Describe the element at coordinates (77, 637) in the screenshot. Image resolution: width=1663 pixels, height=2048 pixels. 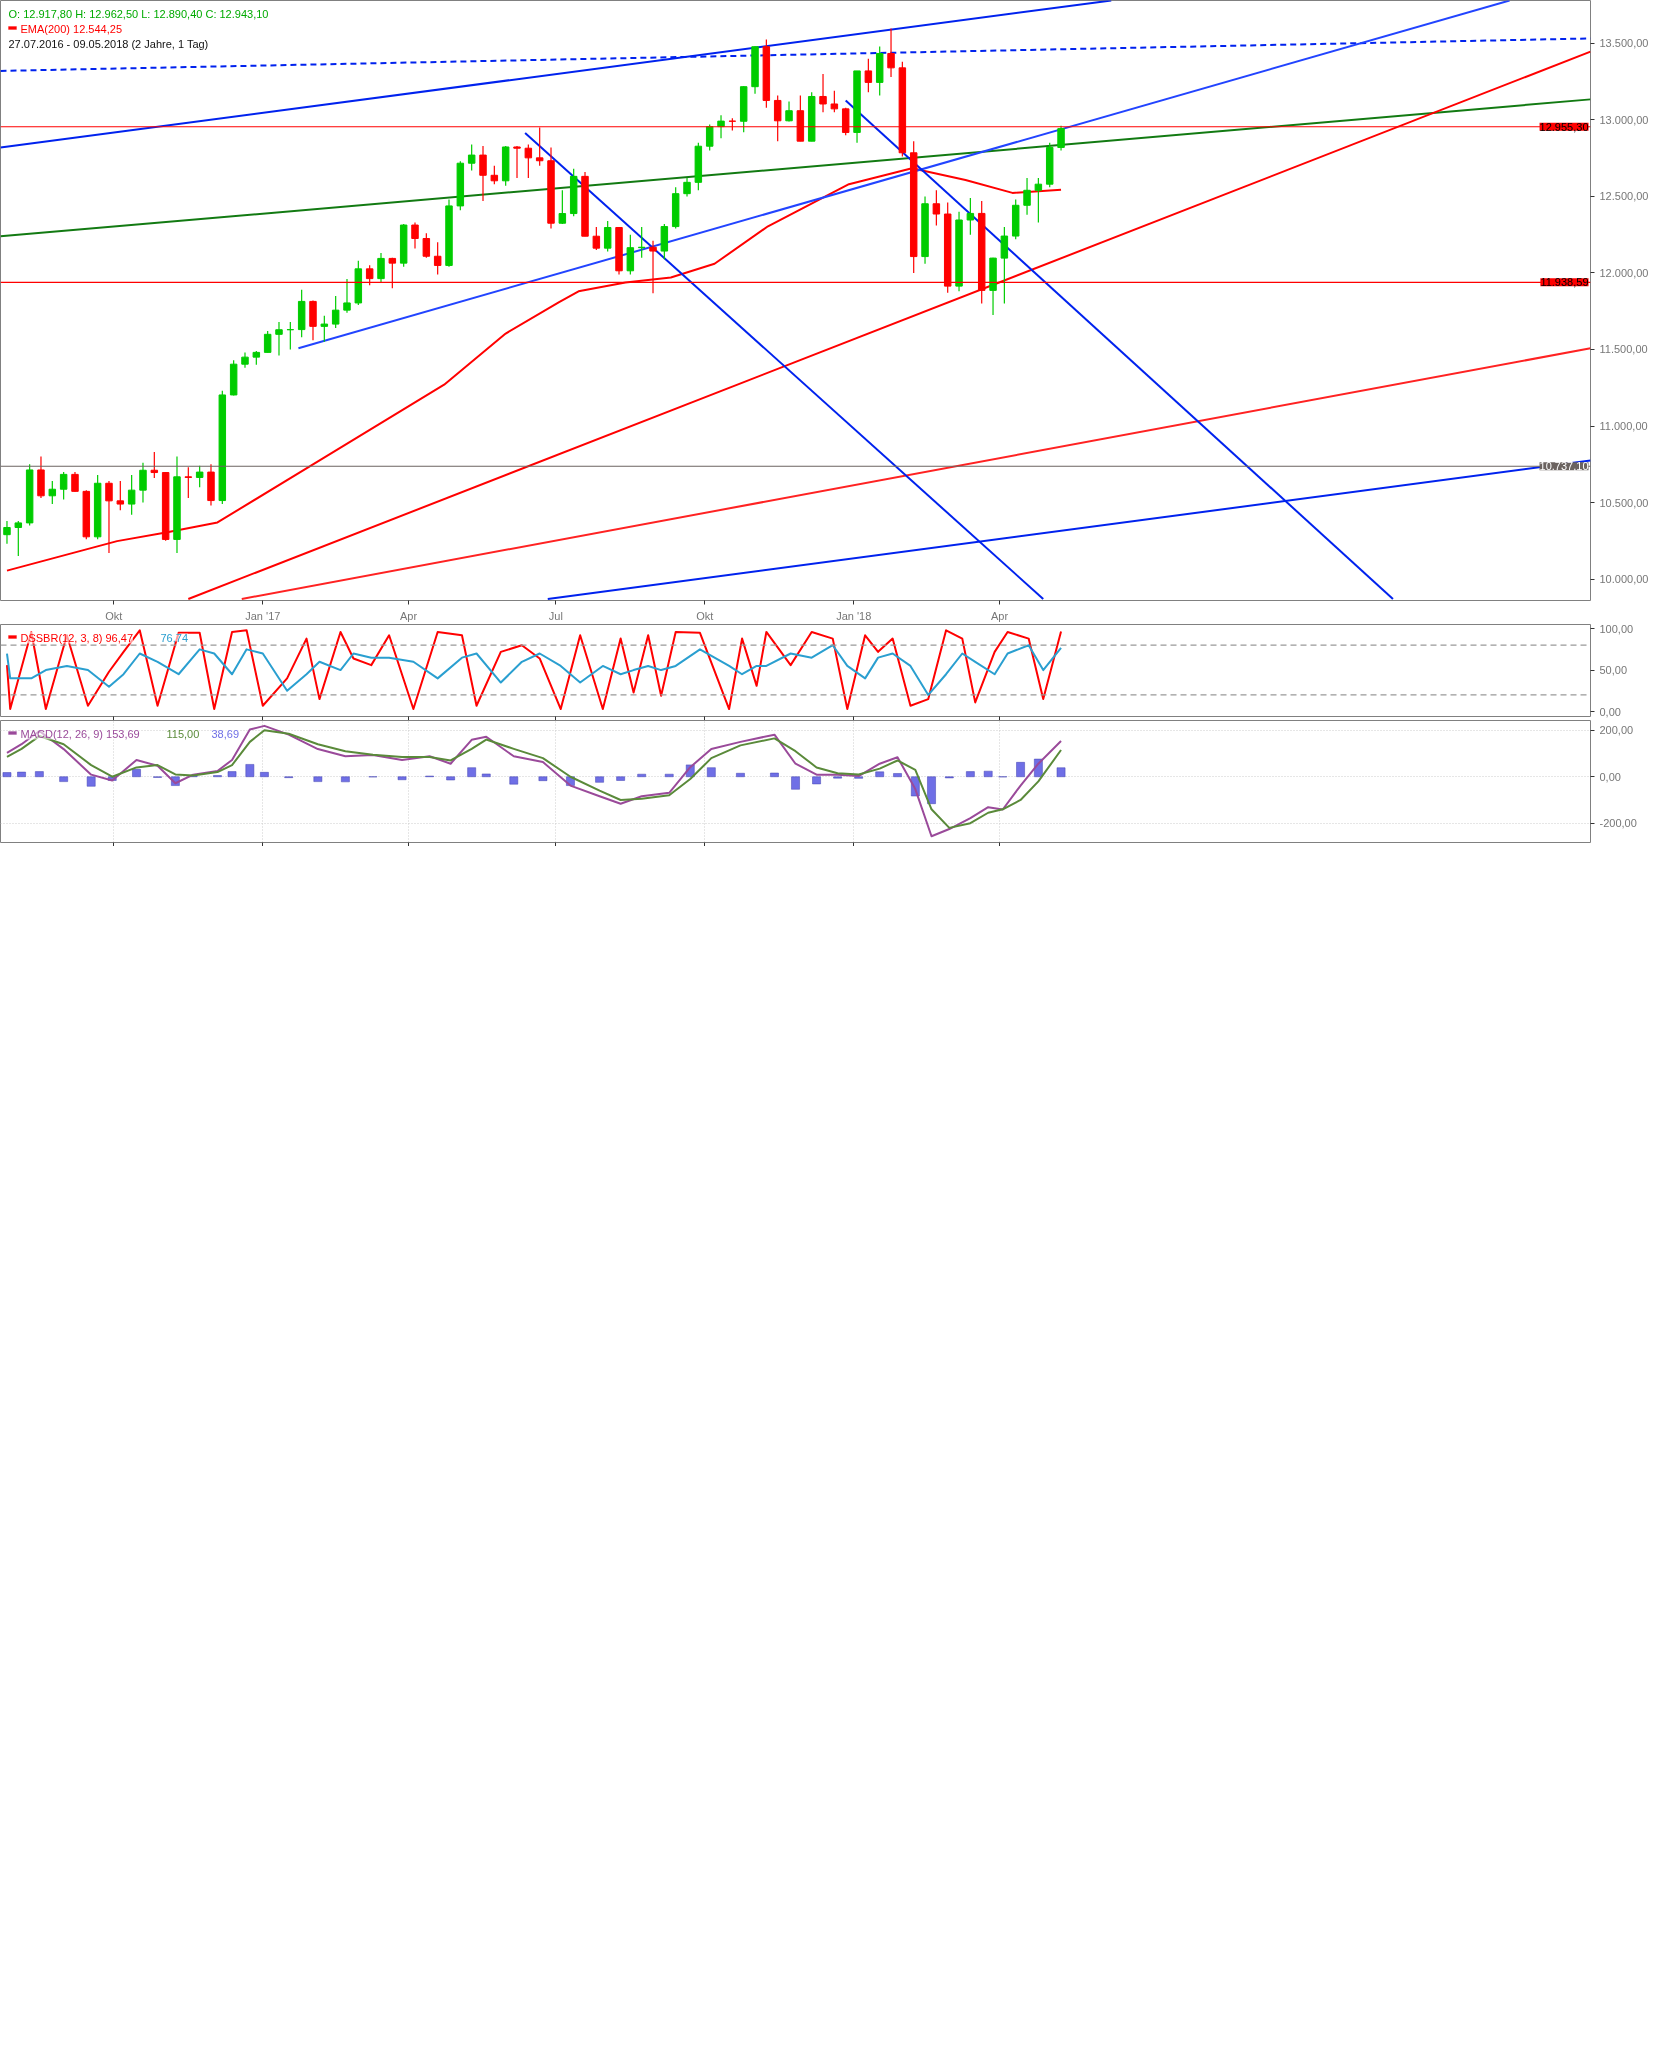
I see `legend-label: DSSBR(12, 3, 8) 96,47` at that location.